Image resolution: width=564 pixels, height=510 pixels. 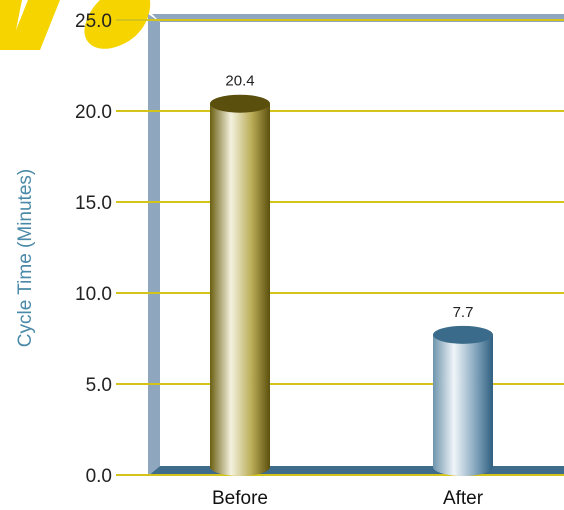 What do you see at coordinates (99, 476) in the screenshot?
I see `y-tick-label: 0.0` at bounding box center [99, 476].